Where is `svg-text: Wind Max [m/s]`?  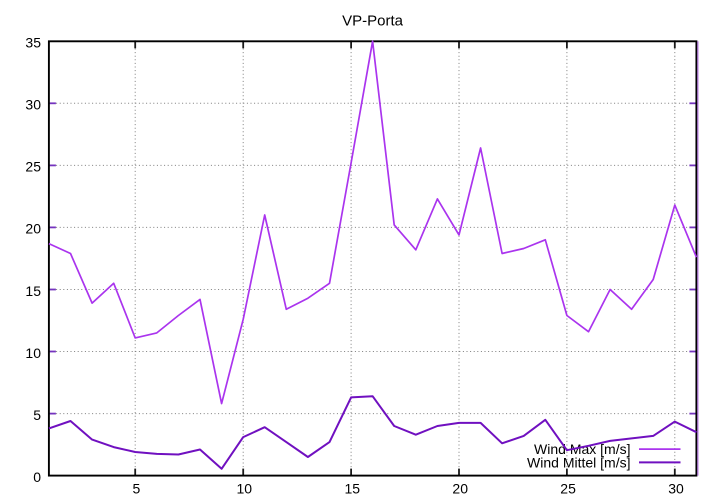 svg-text: Wind Max [m/s] is located at coordinates (582, 449).